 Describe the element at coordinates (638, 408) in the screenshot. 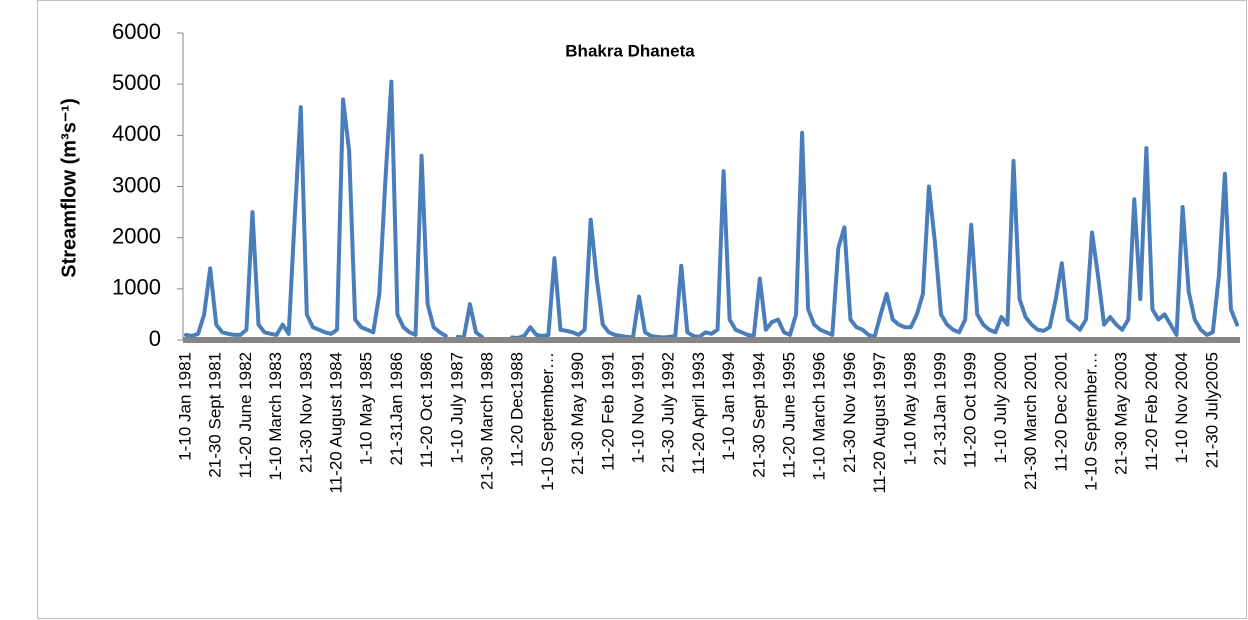

I see `x-tick-label: 1-10 Nov 1991` at that location.